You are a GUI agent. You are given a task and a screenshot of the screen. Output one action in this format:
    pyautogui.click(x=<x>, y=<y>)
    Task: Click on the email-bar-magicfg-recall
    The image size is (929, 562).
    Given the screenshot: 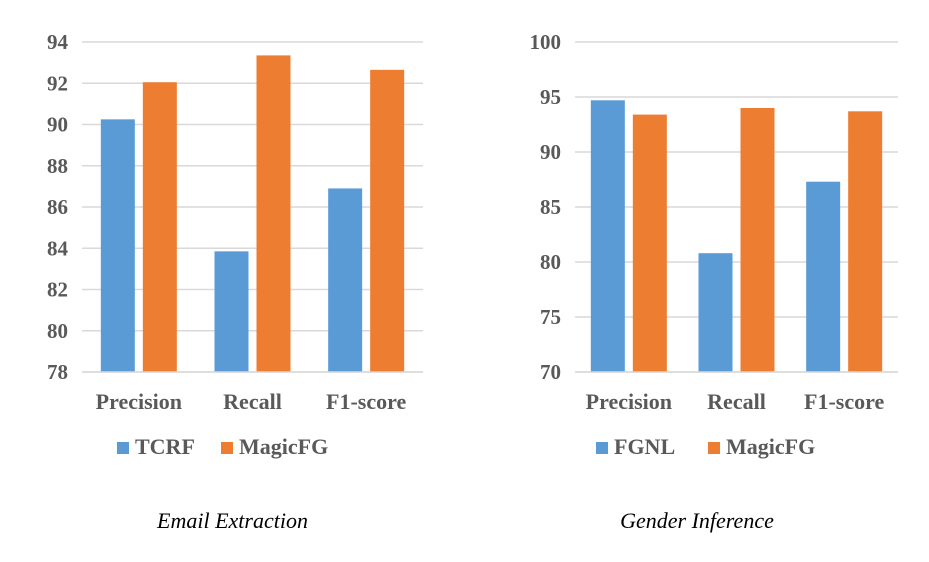 What is the action you would take?
    pyautogui.click(x=273, y=213)
    